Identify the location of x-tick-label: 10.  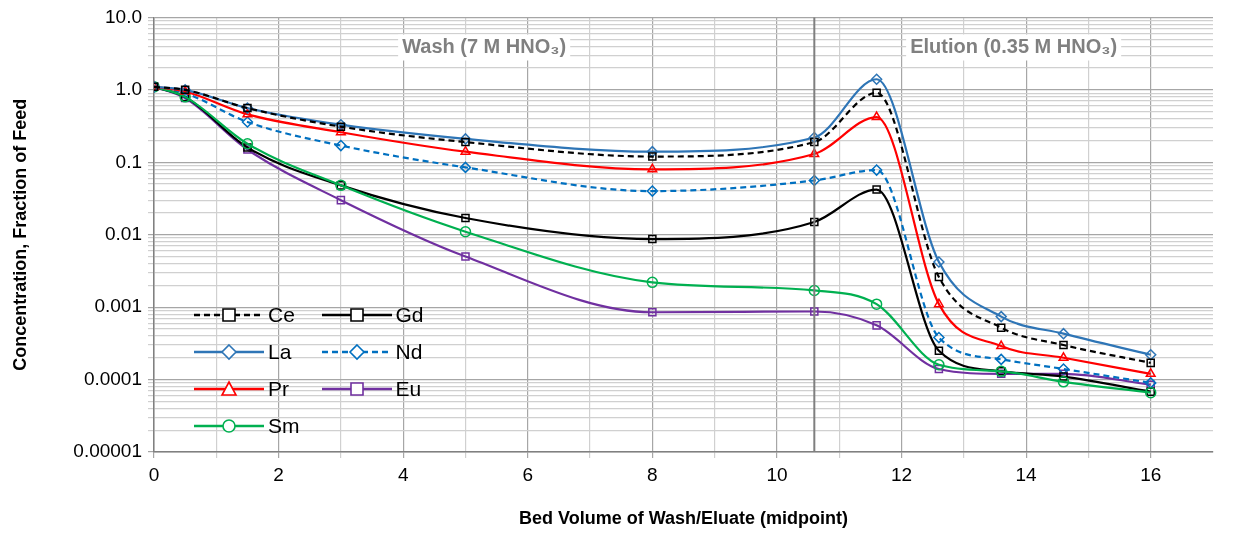
(777, 474).